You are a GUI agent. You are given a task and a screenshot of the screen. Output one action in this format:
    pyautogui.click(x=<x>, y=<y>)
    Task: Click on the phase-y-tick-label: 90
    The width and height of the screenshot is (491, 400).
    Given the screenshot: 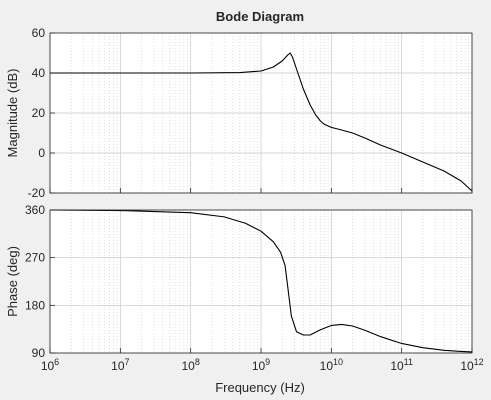 What is the action you would take?
    pyautogui.click(x=39, y=353)
    